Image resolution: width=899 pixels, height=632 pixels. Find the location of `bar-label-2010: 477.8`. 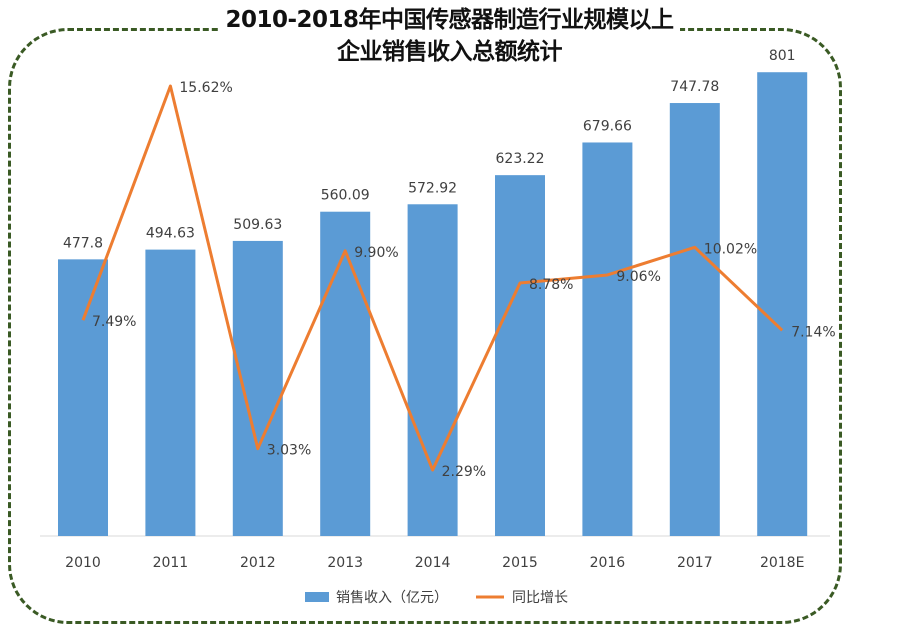

bar-label-2010: 477.8 is located at coordinates (83, 243).